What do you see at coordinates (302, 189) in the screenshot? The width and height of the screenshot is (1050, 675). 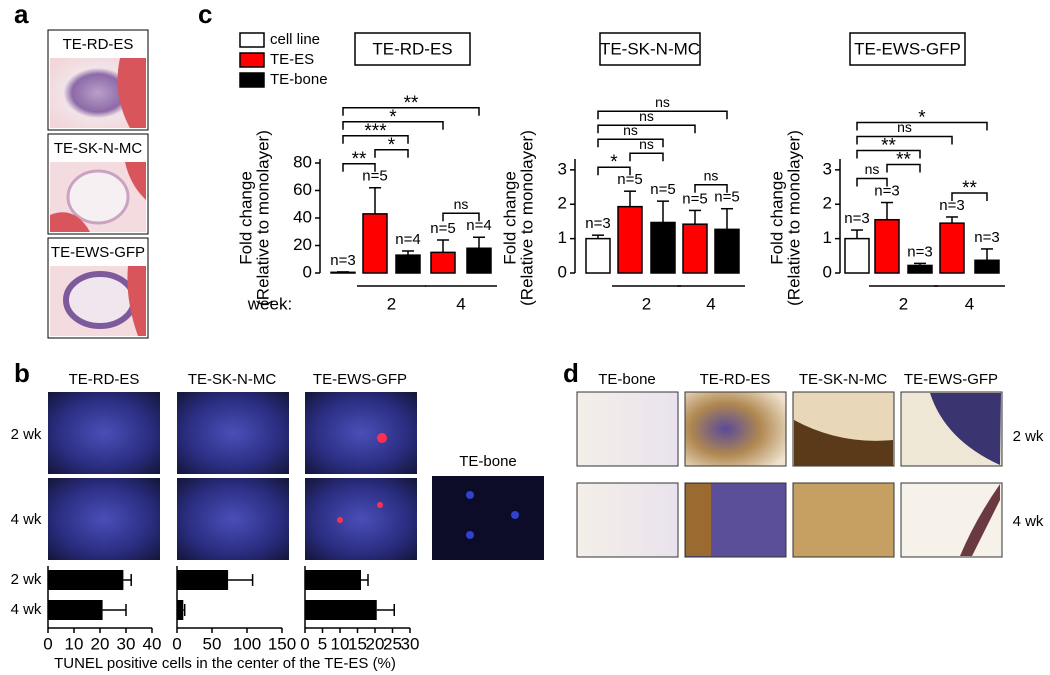 I see `y-tick-label: 60` at bounding box center [302, 189].